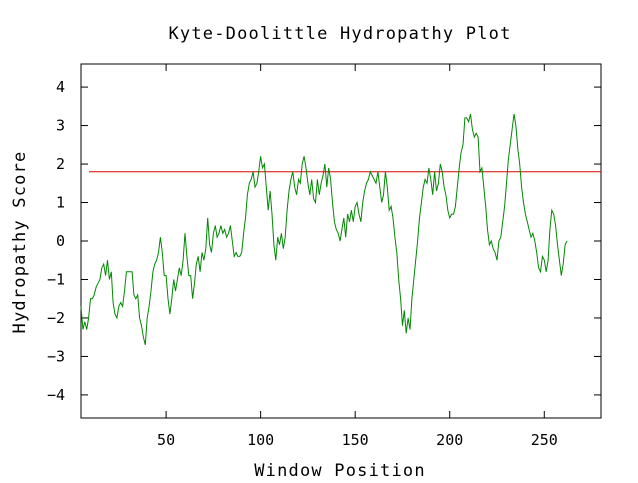 The height and width of the screenshot is (483, 638). I want to click on y-tick-label: −3, so click(56, 356).